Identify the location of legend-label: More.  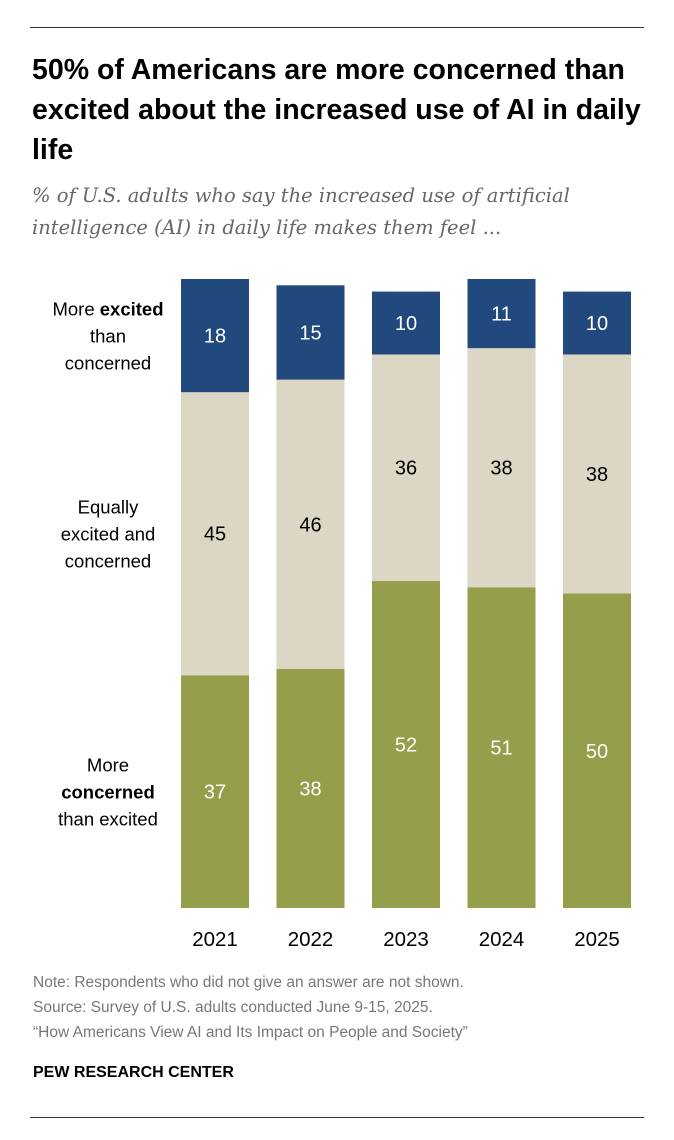
(108, 765).